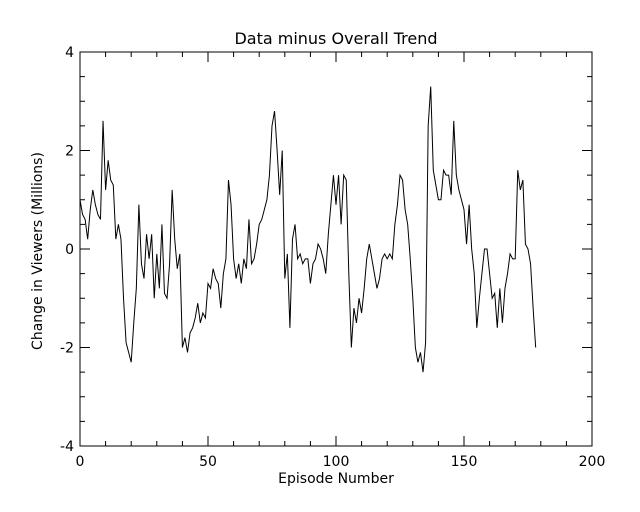  What do you see at coordinates (208, 462) in the screenshot?
I see `x-tick-label: 50` at bounding box center [208, 462].